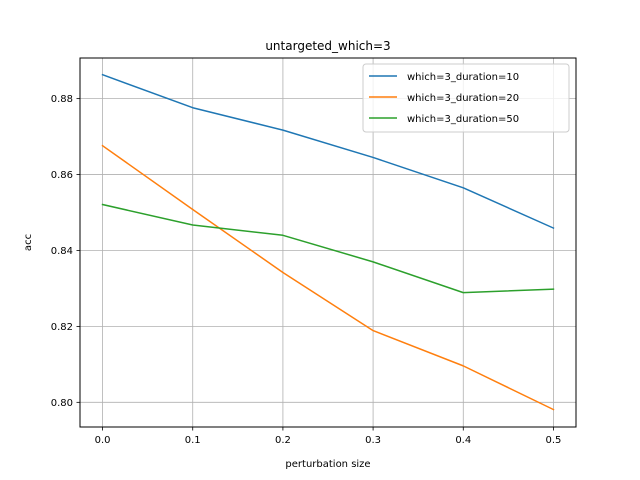 This screenshot has height=480, width=640. Describe the element at coordinates (193, 440) in the screenshot. I see `x-tick-label: 0.1` at that location.